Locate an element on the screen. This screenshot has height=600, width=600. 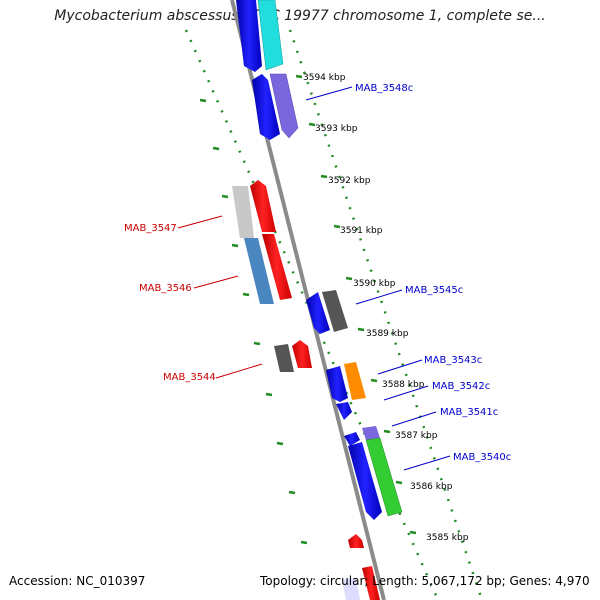
gene-label: MAB_3541c is located at coordinates (469, 412).